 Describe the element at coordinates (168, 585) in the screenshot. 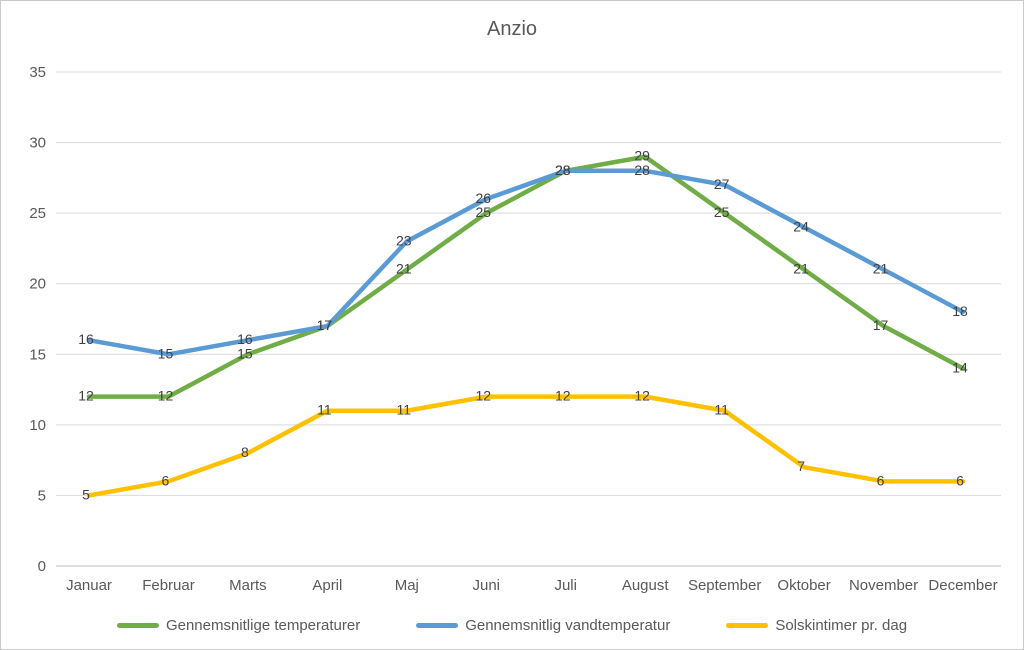

I see `x-tick-label: Februar` at that location.